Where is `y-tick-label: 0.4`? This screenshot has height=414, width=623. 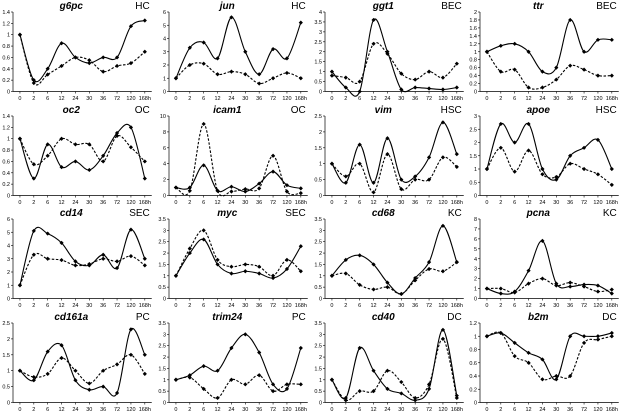 y-tick-label: 0.4 is located at coordinates (474, 77).